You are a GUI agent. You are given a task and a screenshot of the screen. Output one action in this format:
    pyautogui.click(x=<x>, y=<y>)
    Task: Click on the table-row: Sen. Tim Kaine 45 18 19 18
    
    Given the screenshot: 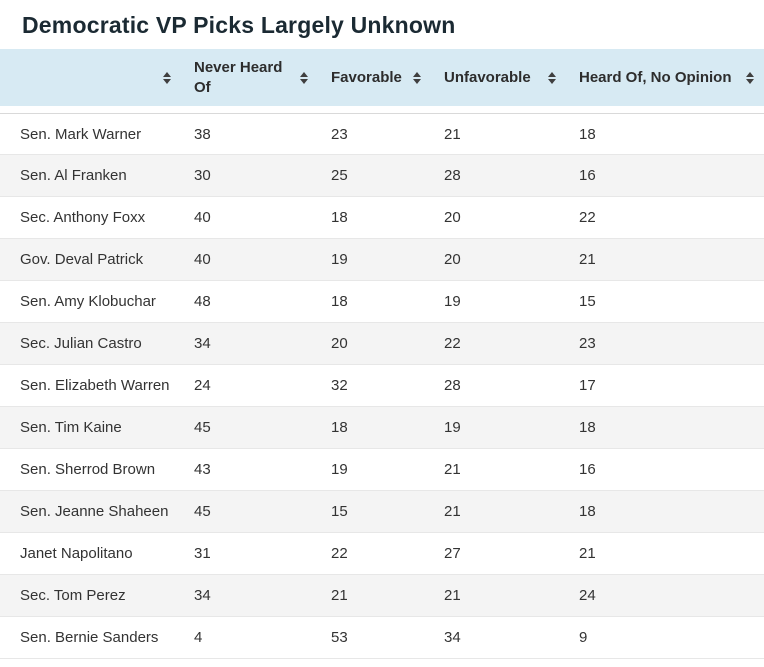 What is the action you would take?
    pyautogui.click(x=382, y=428)
    